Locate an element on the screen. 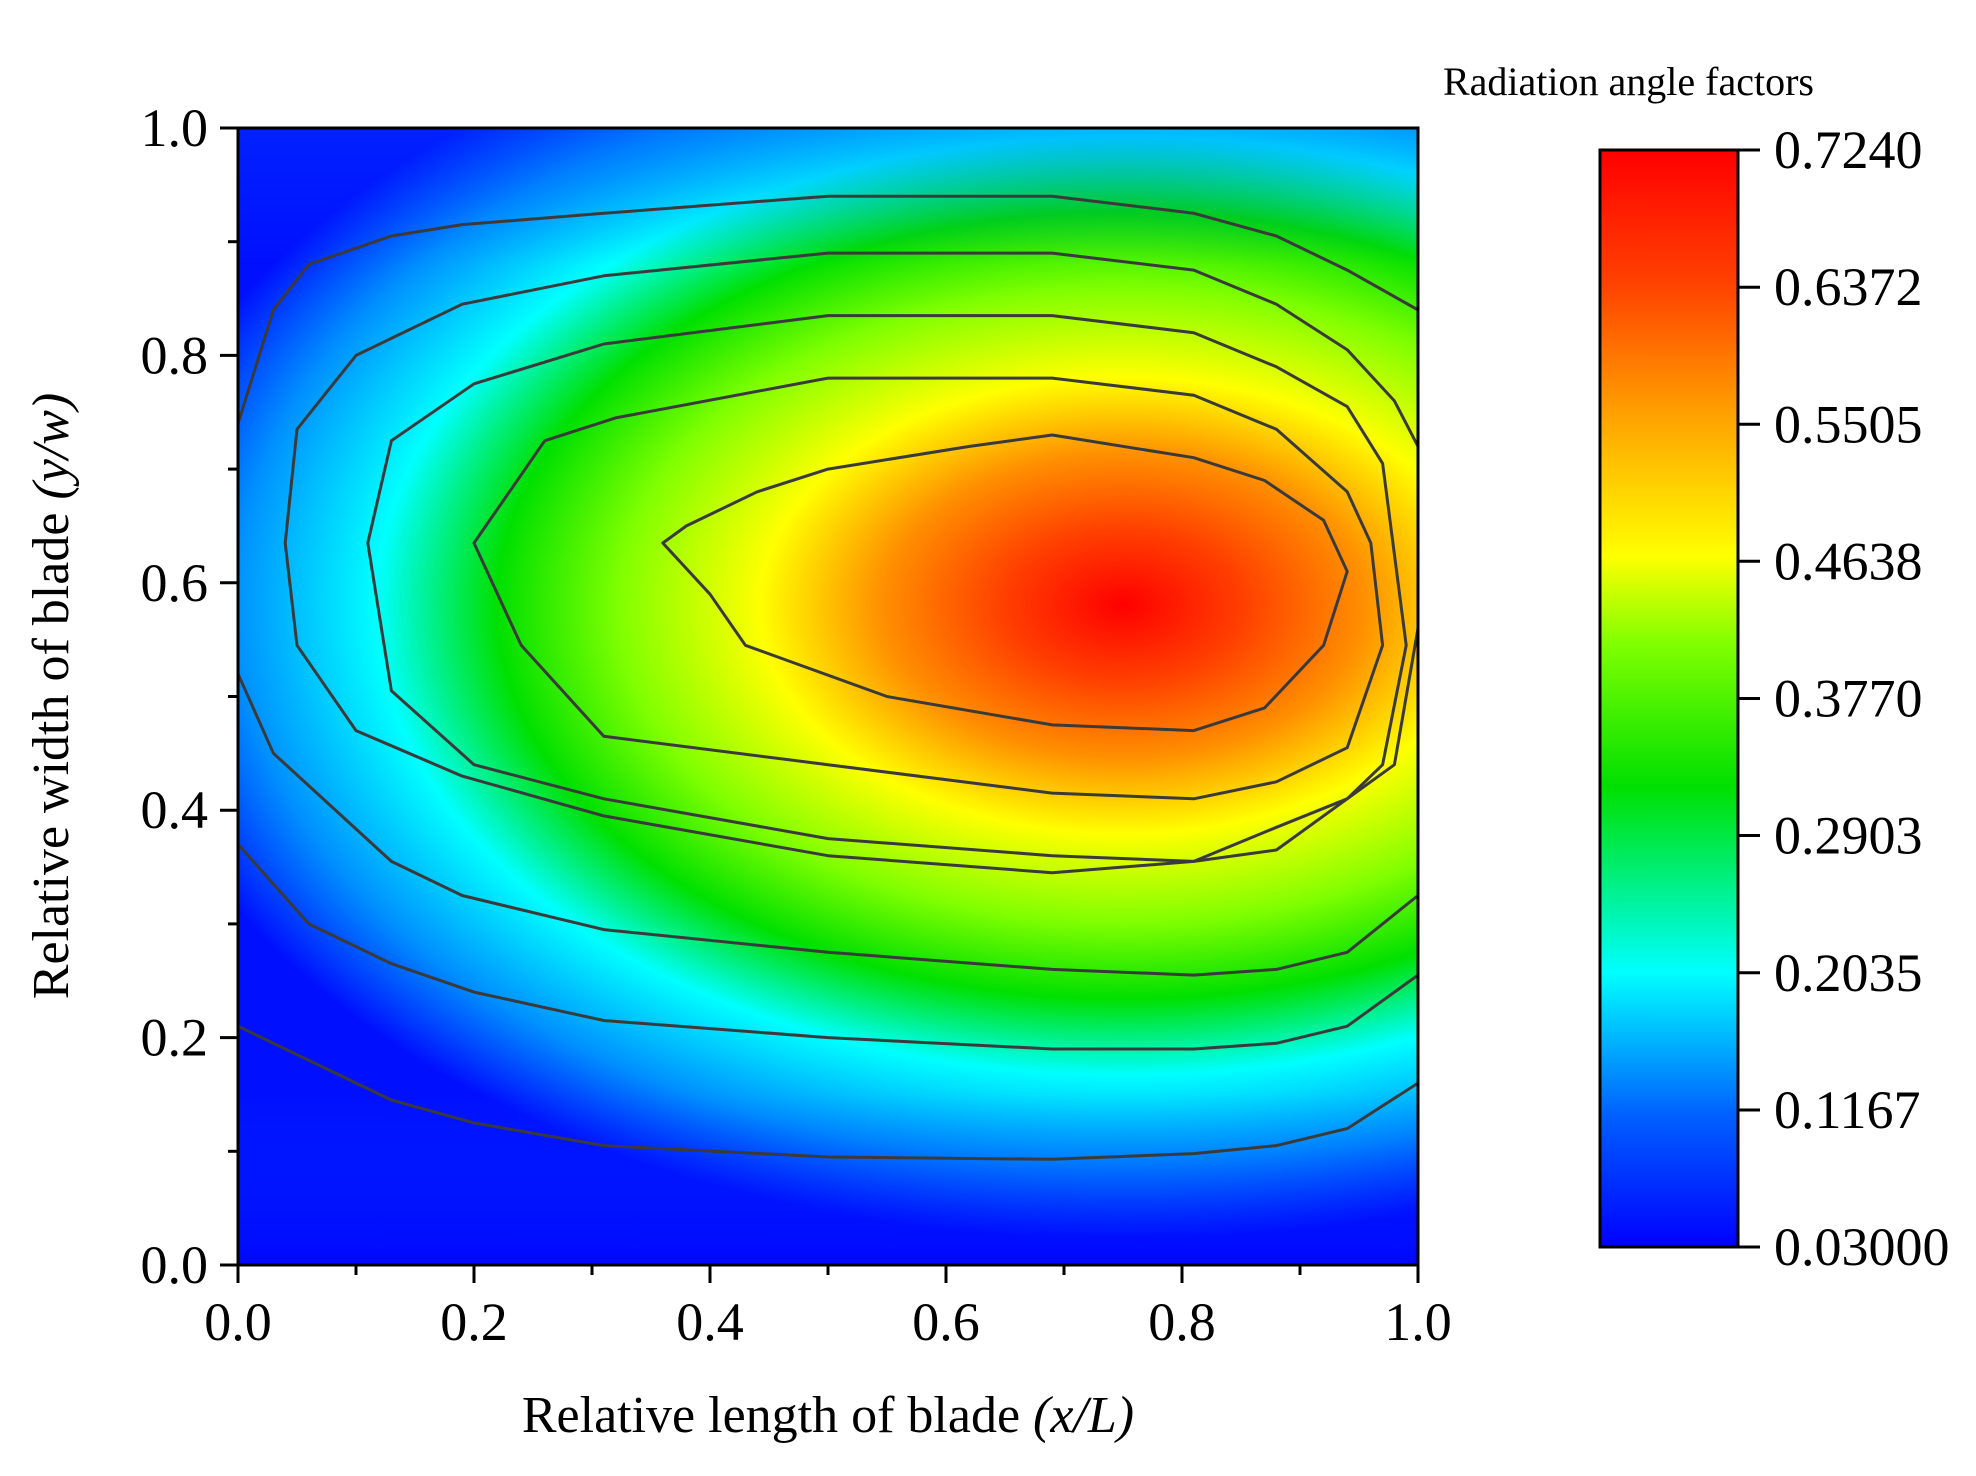 The width and height of the screenshot is (1976, 1476). colorbar-tick-label: 0.2903 is located at coordinates (1848, 836).